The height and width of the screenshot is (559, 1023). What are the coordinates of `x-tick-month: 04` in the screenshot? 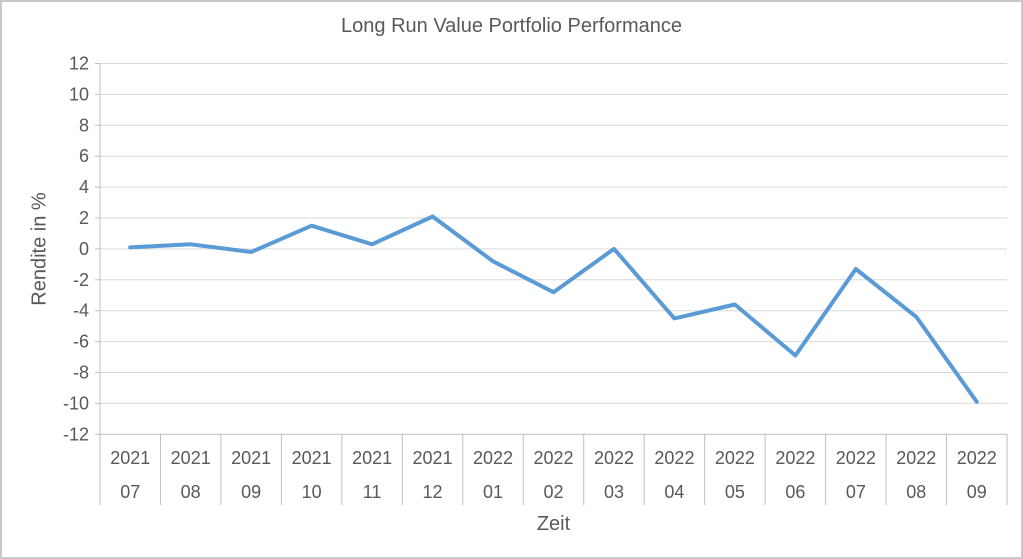 It's located at (674, 492).